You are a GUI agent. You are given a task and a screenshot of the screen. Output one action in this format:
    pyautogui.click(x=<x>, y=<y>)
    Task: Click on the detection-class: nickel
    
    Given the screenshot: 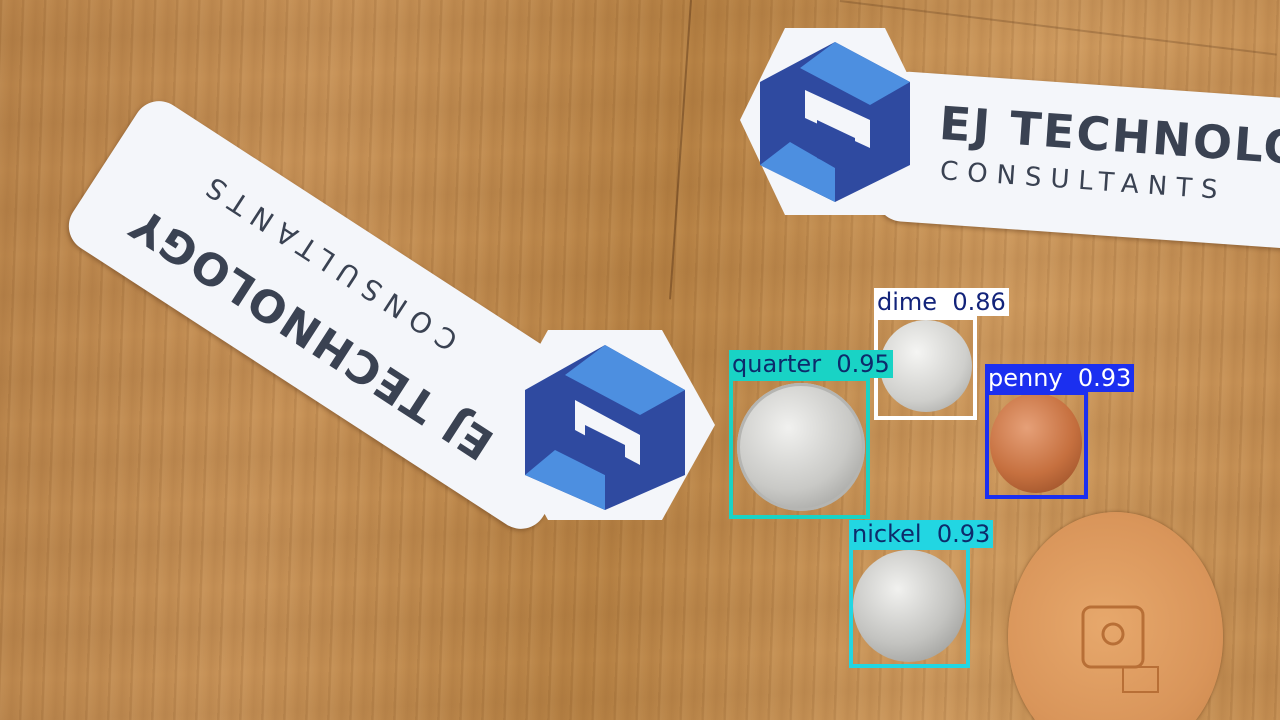 What is the action you would take?
    pyautogui.click(x=887, y=534)
    